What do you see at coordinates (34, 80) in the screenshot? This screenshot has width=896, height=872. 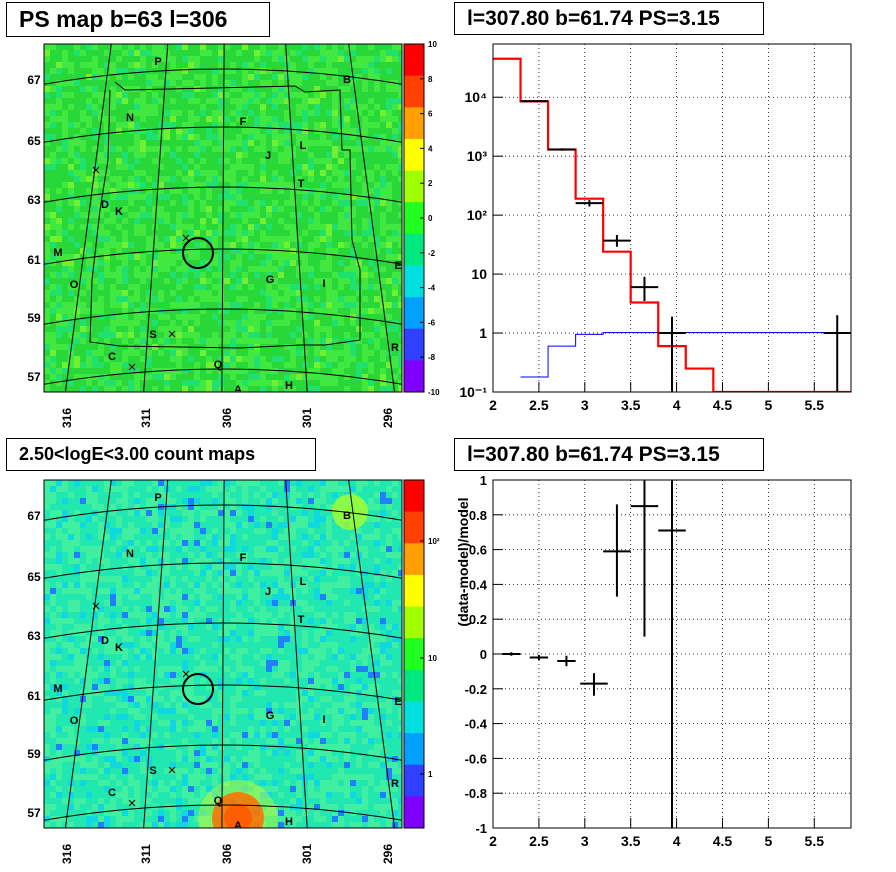 I see `ps_map-y-tick-label: 67` at bounding box center [34, 80].